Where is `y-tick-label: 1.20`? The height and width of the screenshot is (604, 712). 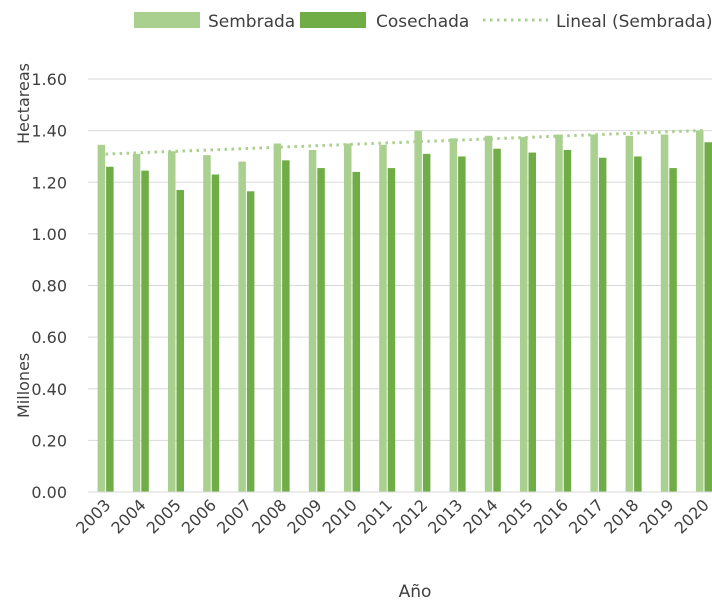 y-tick-label: 1.20 is located at coordinates (49, 182).